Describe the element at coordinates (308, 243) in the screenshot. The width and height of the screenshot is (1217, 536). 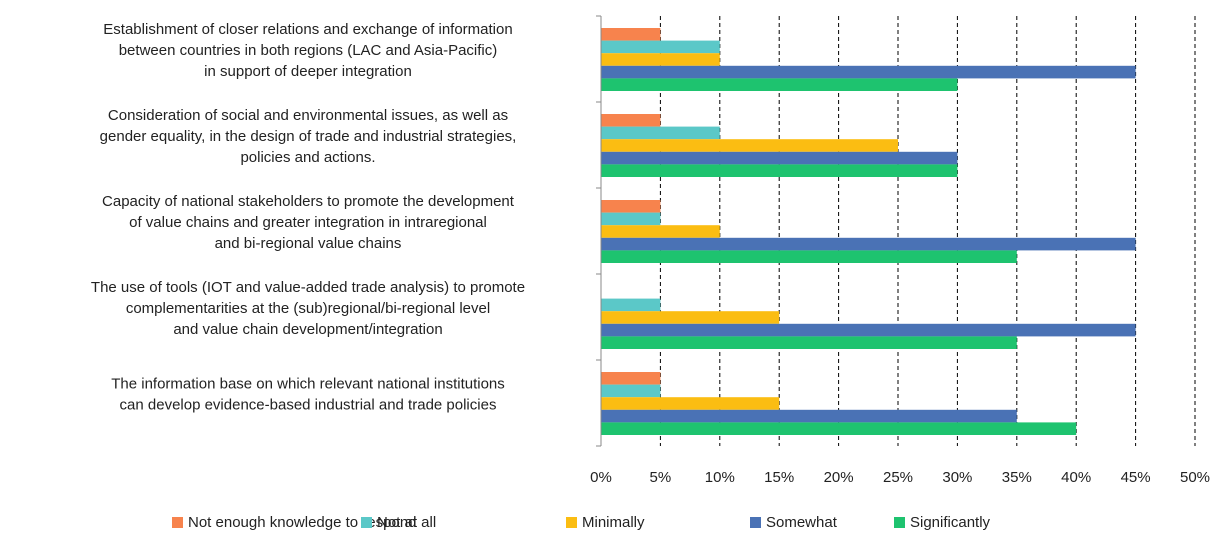
I see `category-label-line: and bi-regional value chains` at that location.